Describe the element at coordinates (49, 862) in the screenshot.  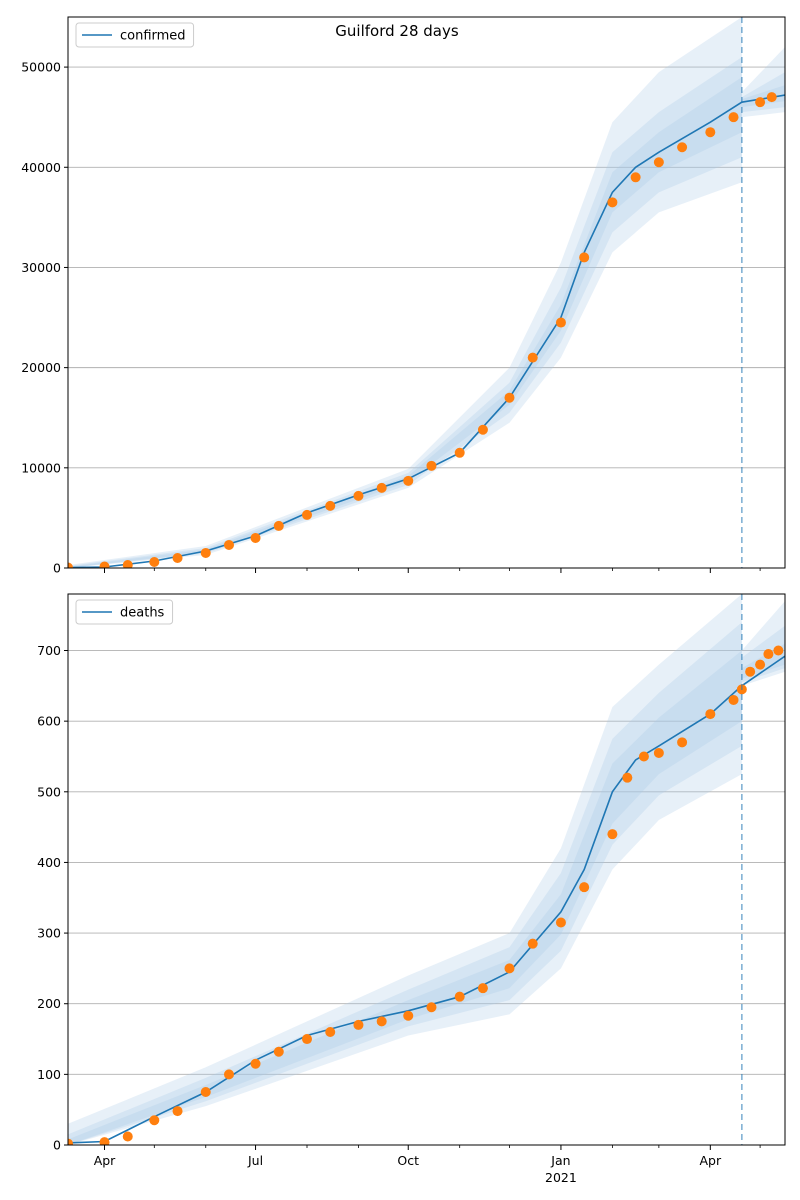
I see `y-tick-label: 400` at that location.